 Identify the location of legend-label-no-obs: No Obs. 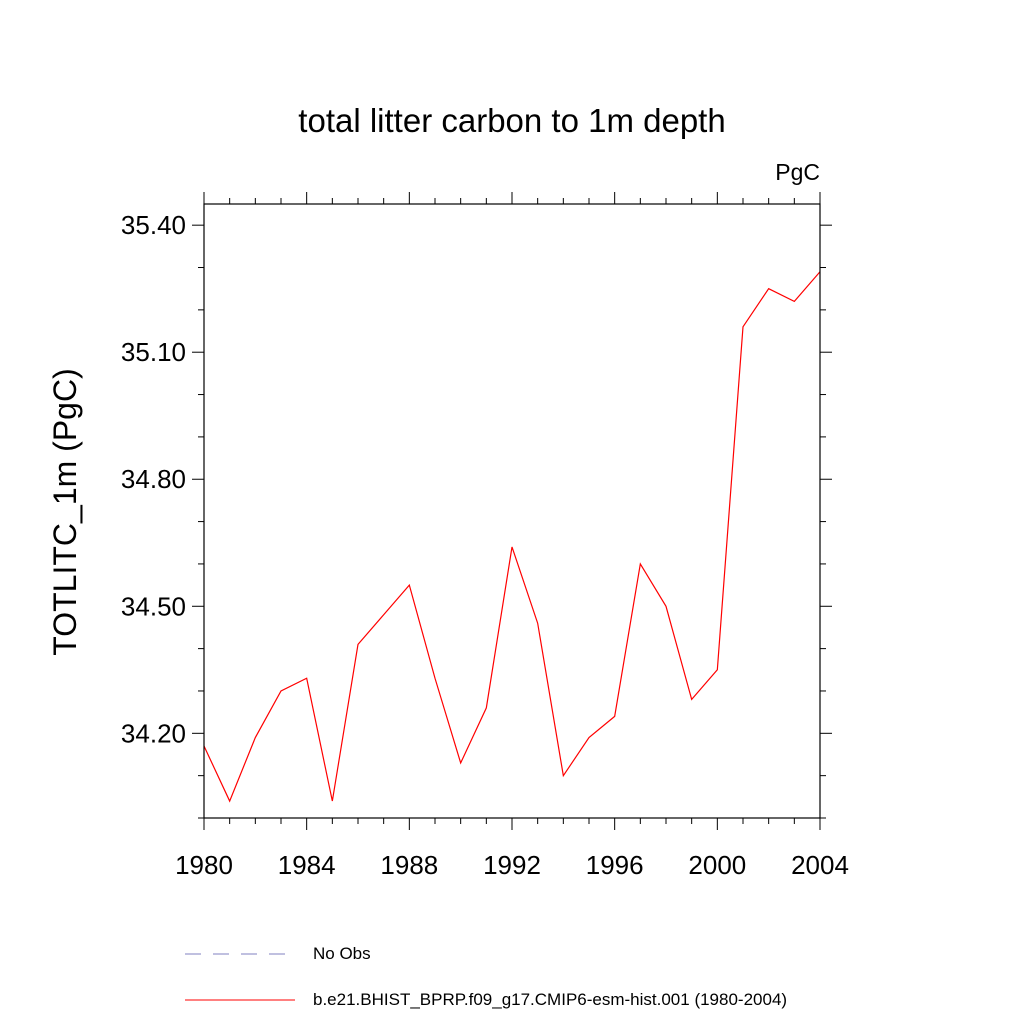
(342, 953).